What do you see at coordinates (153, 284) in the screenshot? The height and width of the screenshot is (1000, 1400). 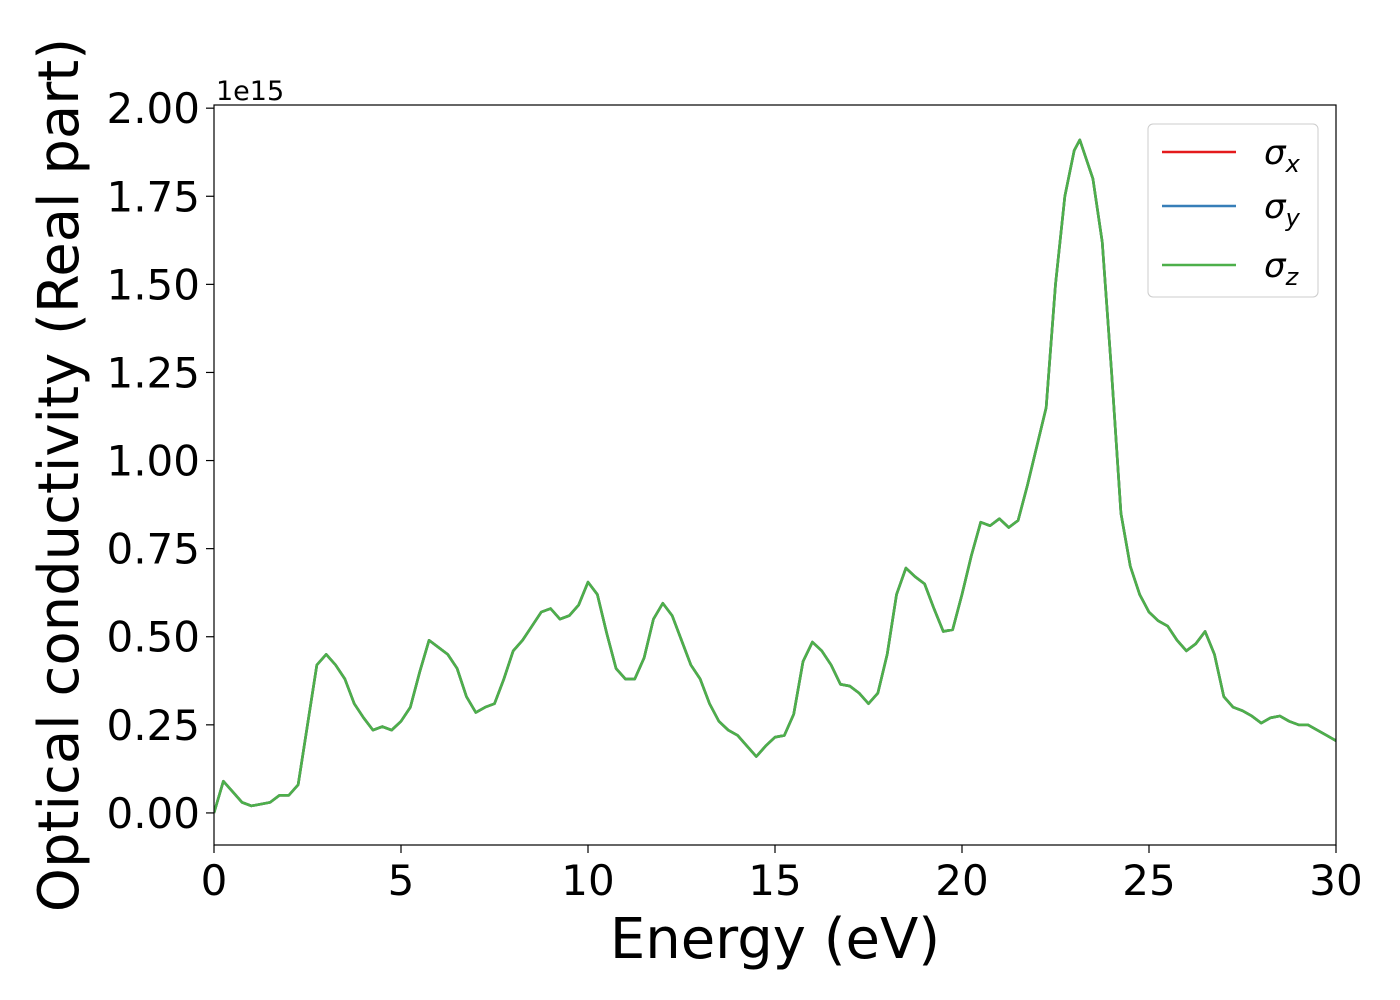 I see `y-tick-label: 1.50` at bounding box center [153, 284].